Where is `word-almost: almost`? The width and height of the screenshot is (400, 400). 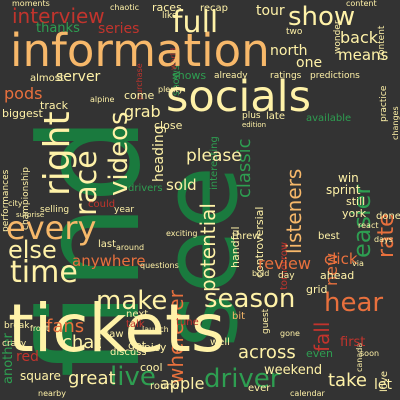
word-almost: almost is located at coordinates (47, 78).